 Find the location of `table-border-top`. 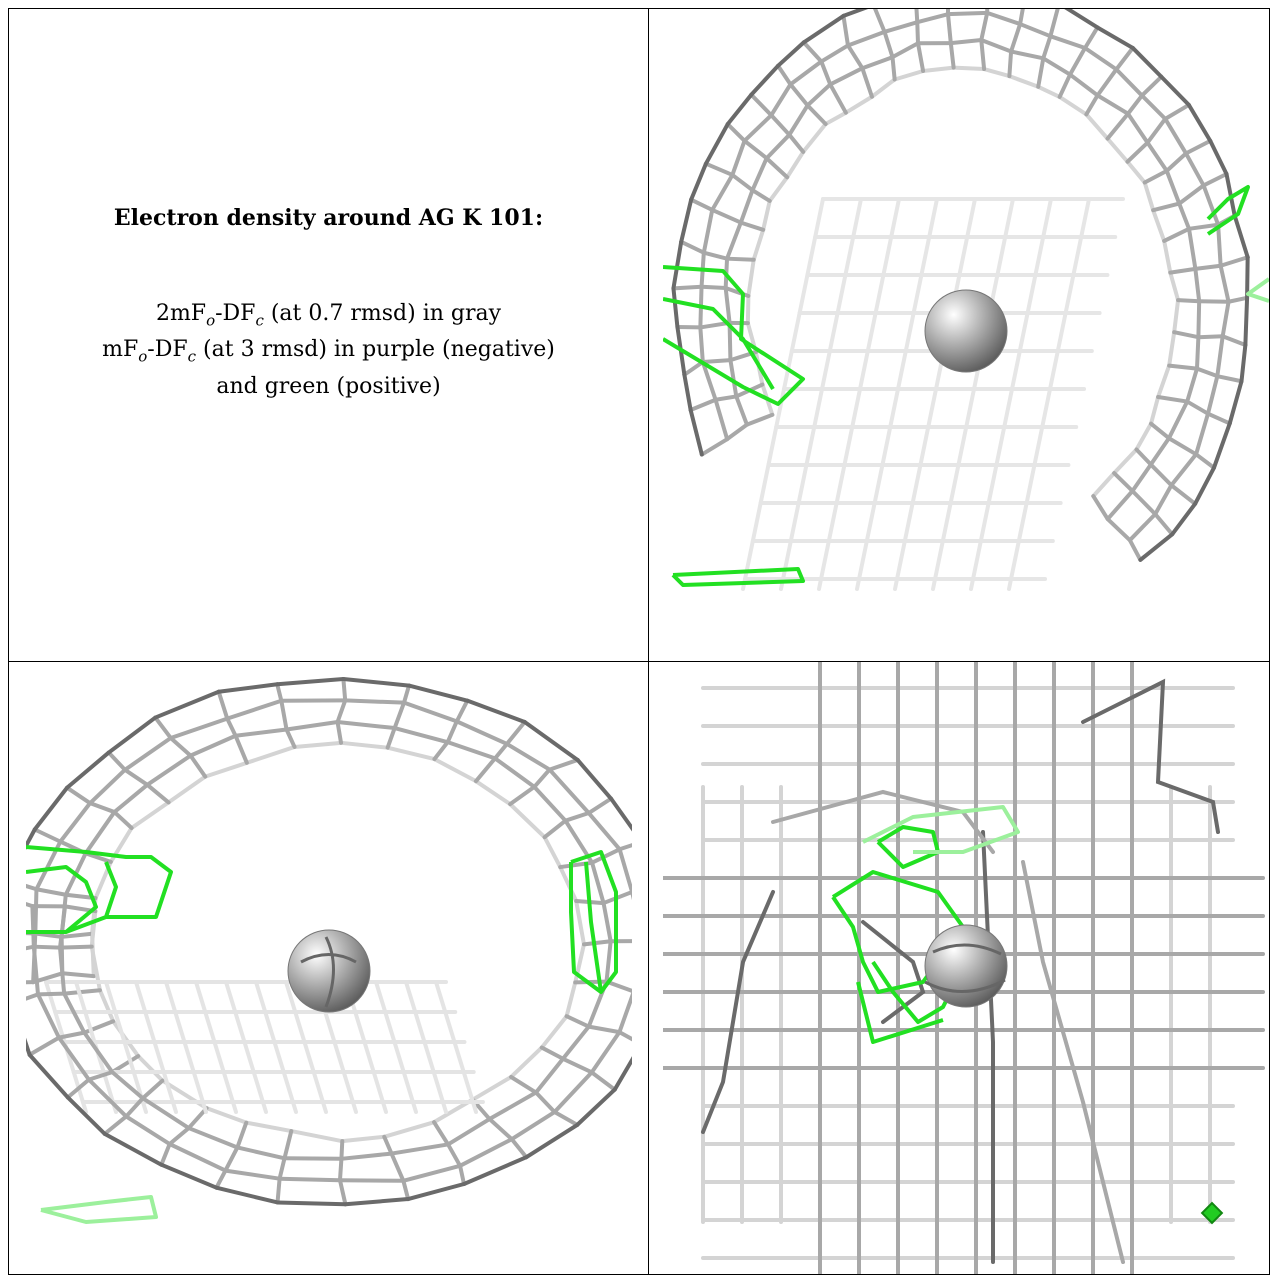

table-border-top is located at coordinates (639, 8).